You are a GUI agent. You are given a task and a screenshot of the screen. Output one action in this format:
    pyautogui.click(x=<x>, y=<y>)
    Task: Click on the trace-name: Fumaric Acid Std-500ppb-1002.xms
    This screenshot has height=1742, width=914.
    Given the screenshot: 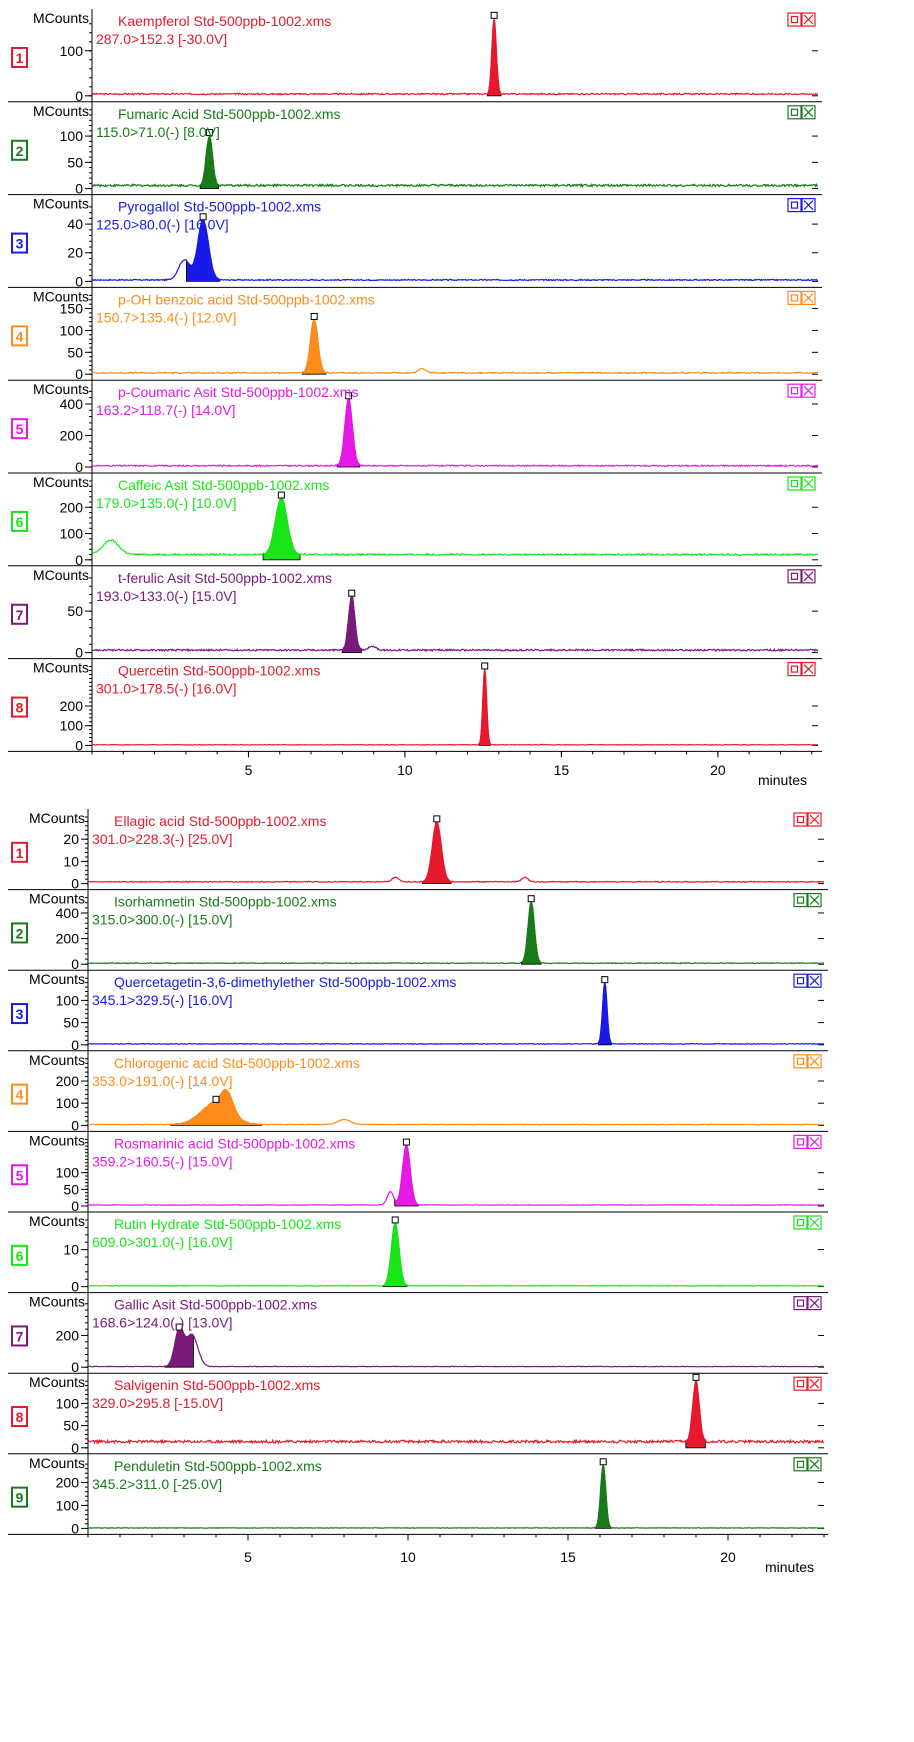 What is the action you would take?
    pyautogui.click(x=229, y=114)
    